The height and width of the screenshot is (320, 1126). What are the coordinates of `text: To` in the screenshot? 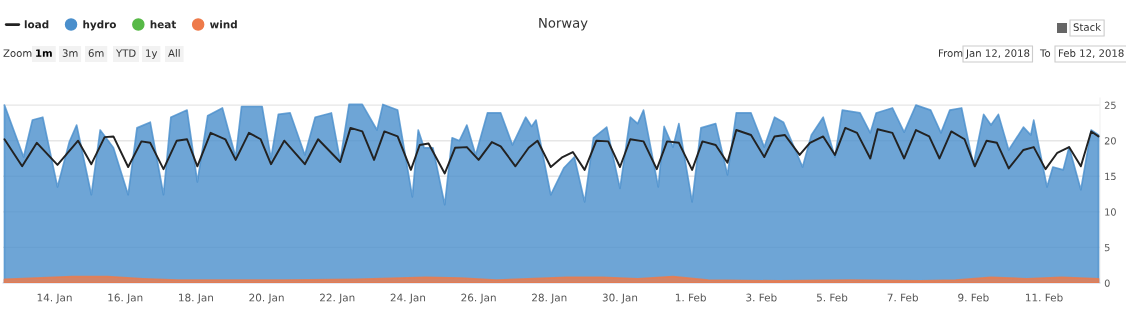 It's located at (1045, 53).